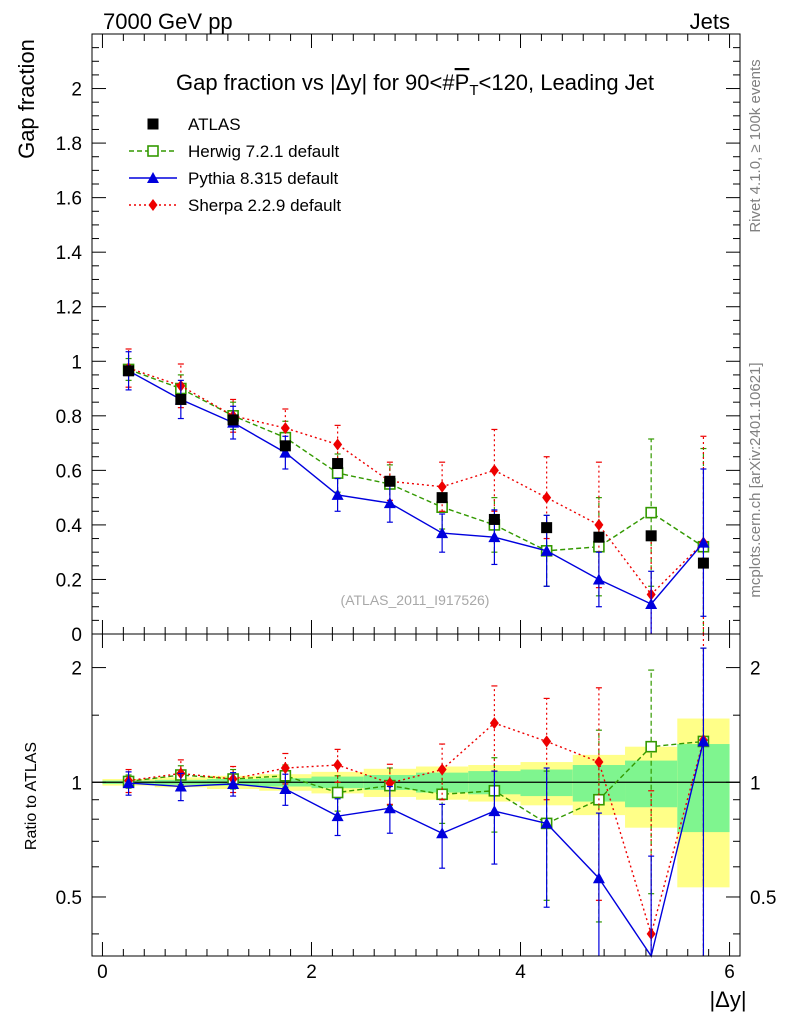 The width and height of the screenshot is (786, 1024). What do you see at coordinates (727, 999) in the screenshot?
I see `x-axis-label: |Δy|` at bounding box center [727, 999].